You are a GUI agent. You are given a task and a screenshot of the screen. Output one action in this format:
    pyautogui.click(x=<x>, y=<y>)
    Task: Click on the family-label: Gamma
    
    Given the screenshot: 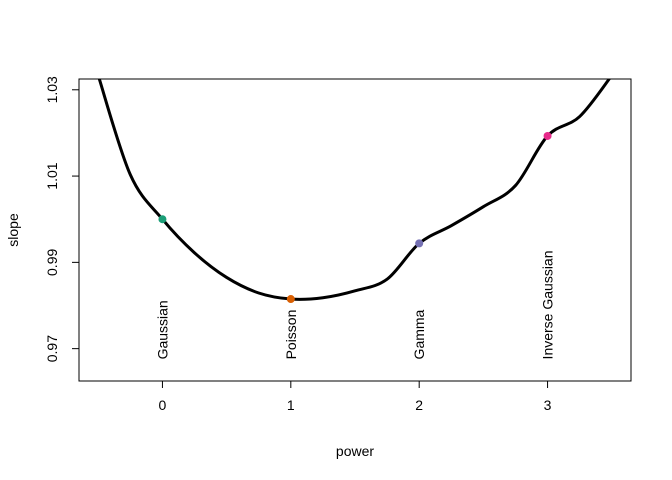 What is the action you would take?
    pyautogui.click(x=419, y=334)
    